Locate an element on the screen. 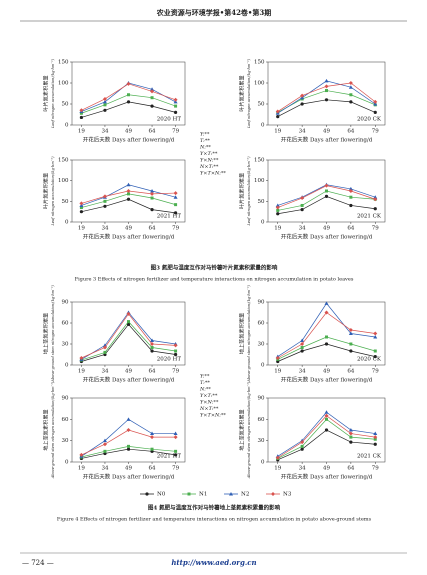 This screenshot has width=427, height=575. y-axis-label-en: Leaf nitrogen accumulation/(kg·hm⁻²) is located at coordinates (249, 191).